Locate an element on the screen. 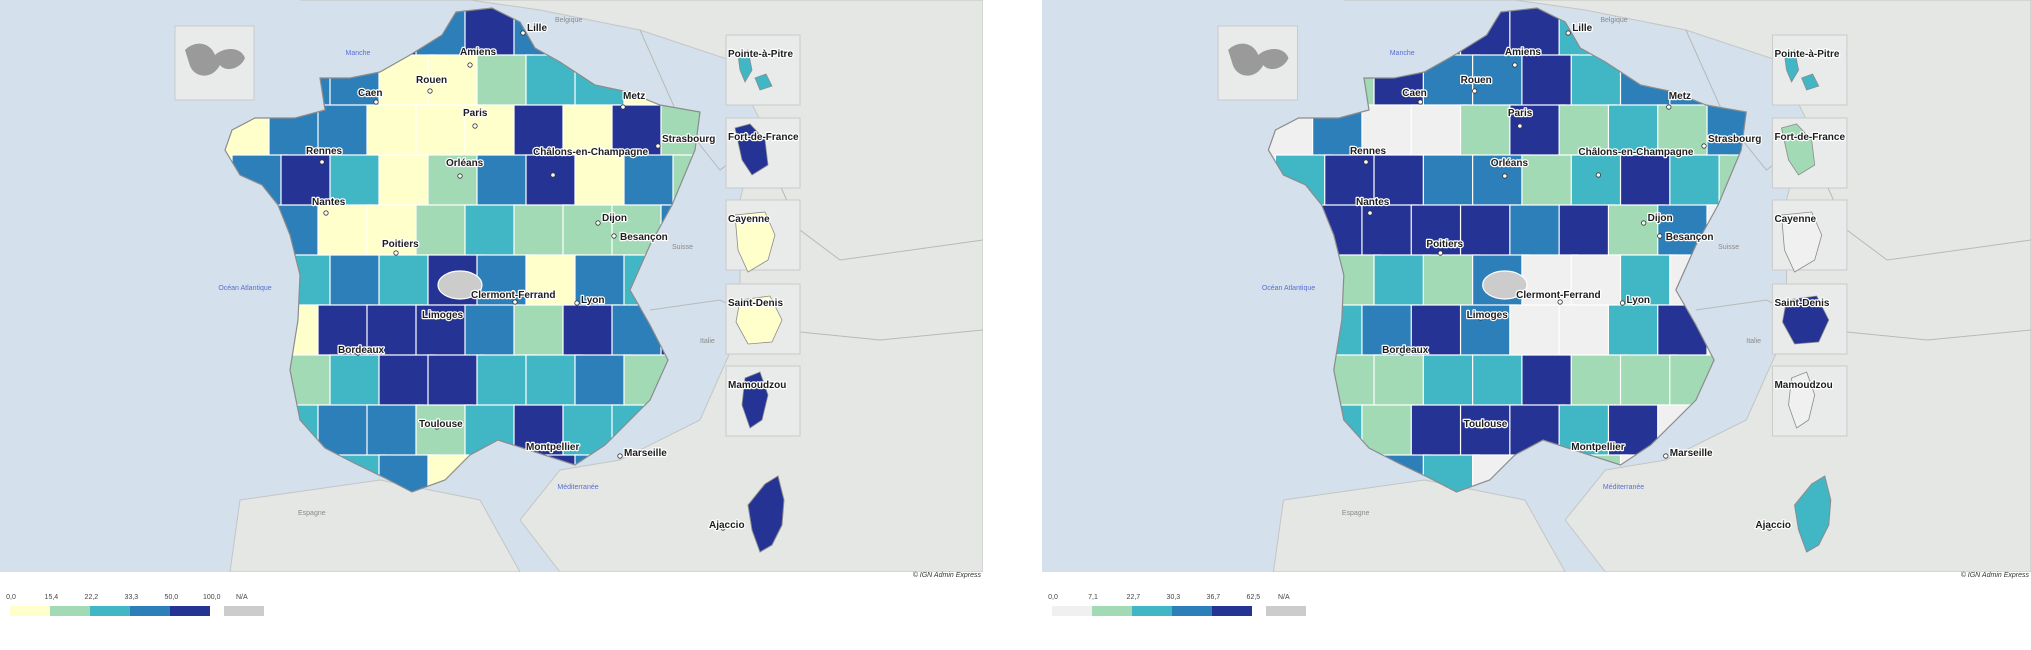 The image size is (2031, 650). overseas-inset is located at coordinates (1809, 70).